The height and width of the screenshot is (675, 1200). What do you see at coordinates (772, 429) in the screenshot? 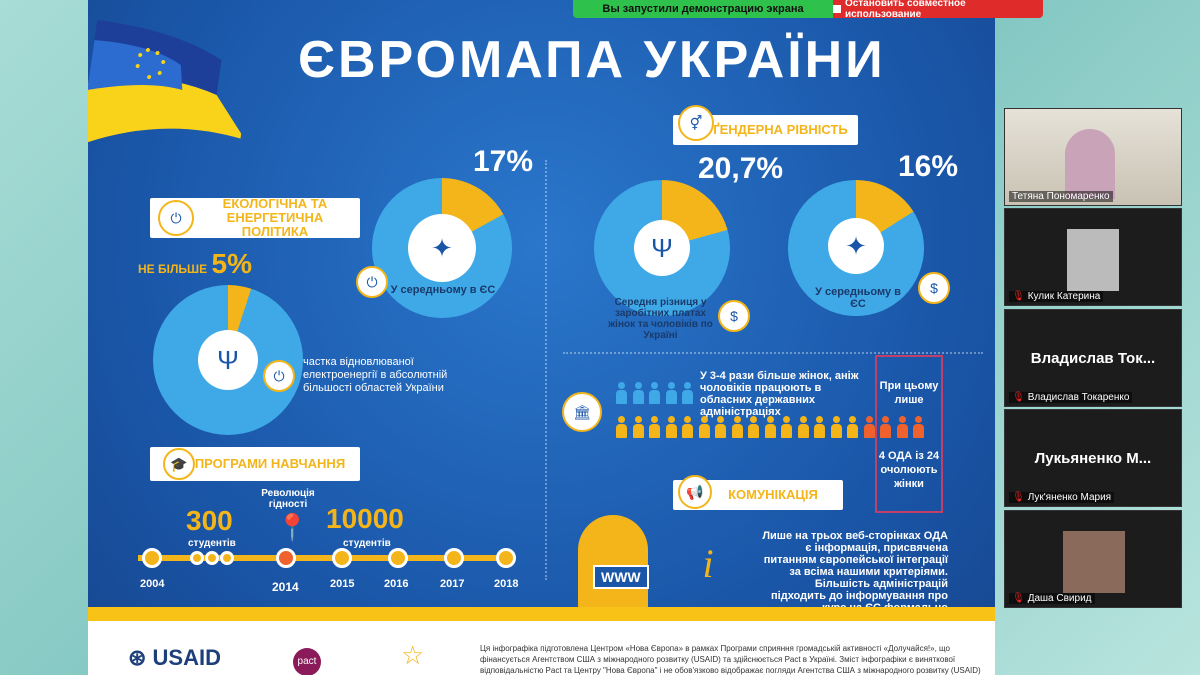
I see `women-icons` at bounding box center [772, 429].